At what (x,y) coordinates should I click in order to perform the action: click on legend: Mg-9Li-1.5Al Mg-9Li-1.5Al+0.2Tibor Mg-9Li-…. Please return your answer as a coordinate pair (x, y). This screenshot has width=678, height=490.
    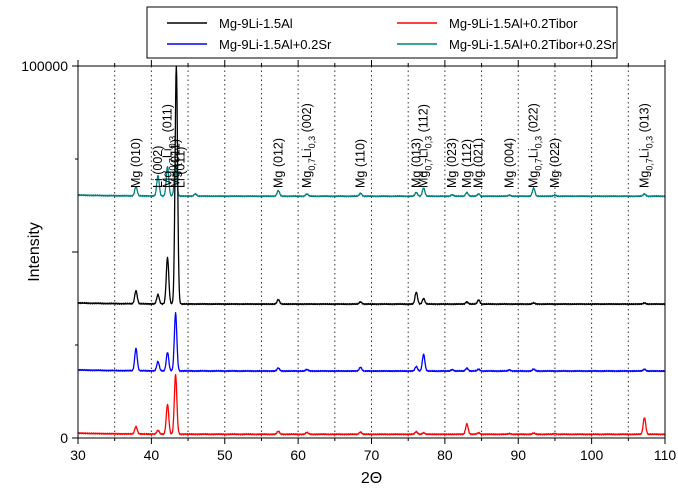
    Looking at the image, I should click on (382, 32).